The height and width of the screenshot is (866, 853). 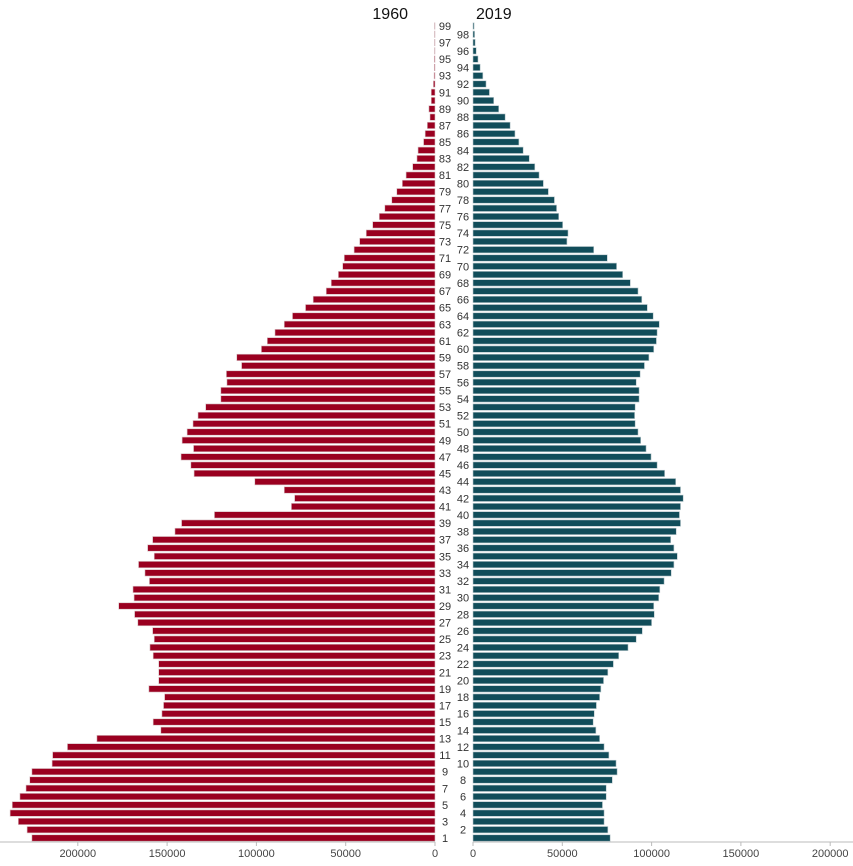 What do you see at coordinates (445, 425) in the screenshot?
I see `age-label: 51` at bounding box center [445, 425].